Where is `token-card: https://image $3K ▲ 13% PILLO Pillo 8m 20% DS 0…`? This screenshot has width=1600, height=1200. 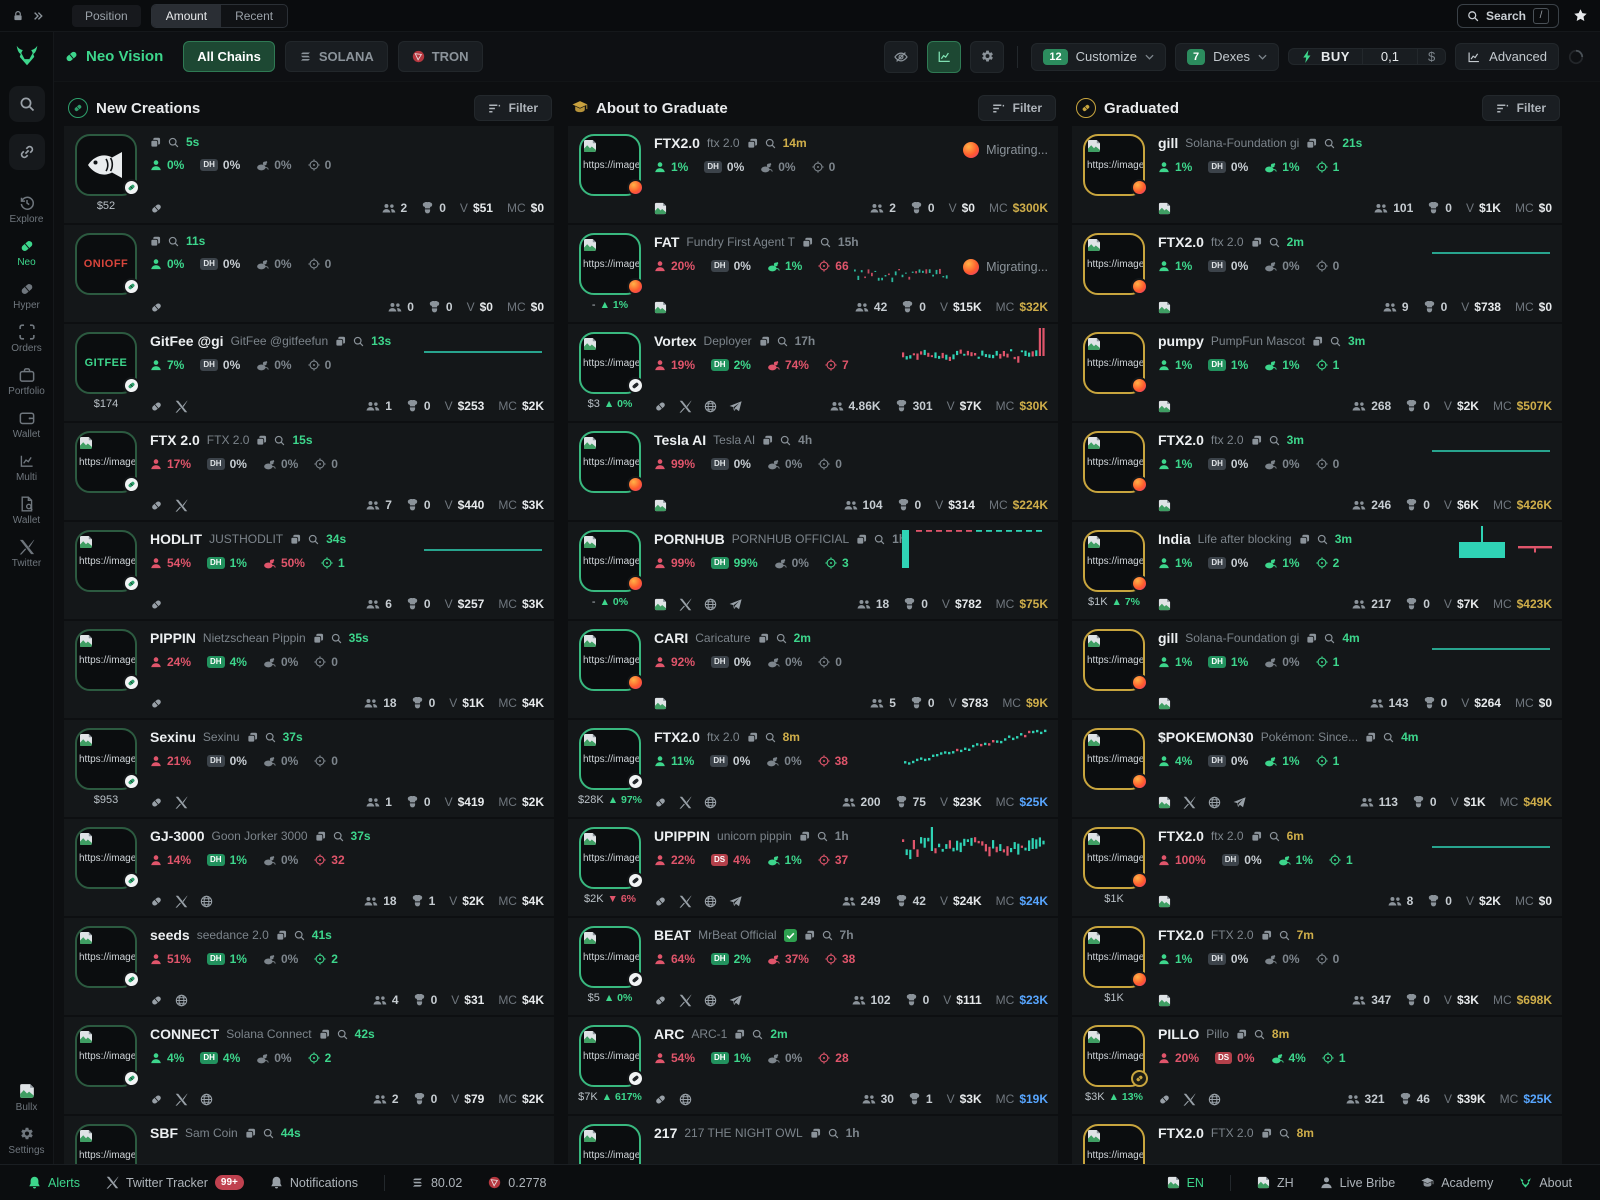
token-card: https://image $3K ▲ 13% PILLO Pillo 8m 20% DS 0… is located at coordinates (1317, 1065).